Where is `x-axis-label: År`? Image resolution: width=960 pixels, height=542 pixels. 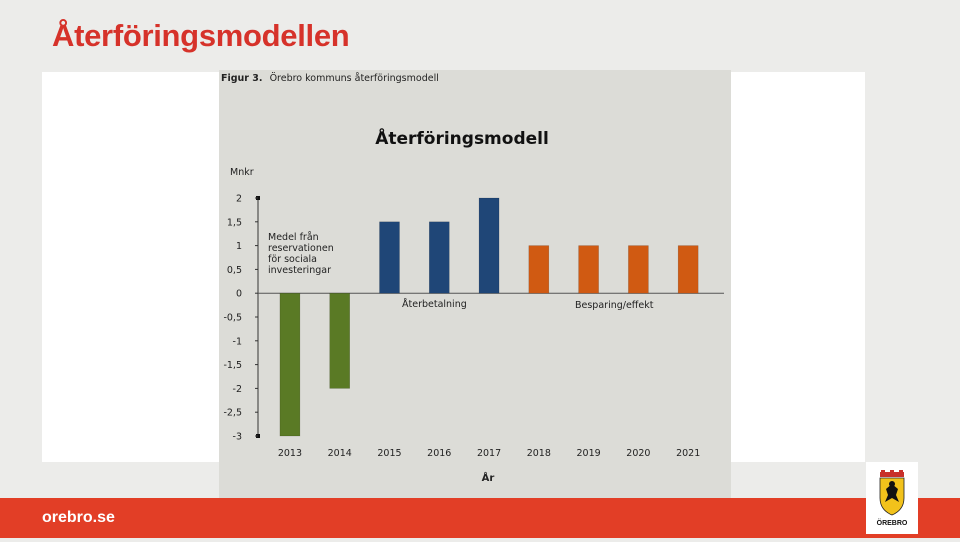
x-axis-label: År is located at coordinates (488, 477).